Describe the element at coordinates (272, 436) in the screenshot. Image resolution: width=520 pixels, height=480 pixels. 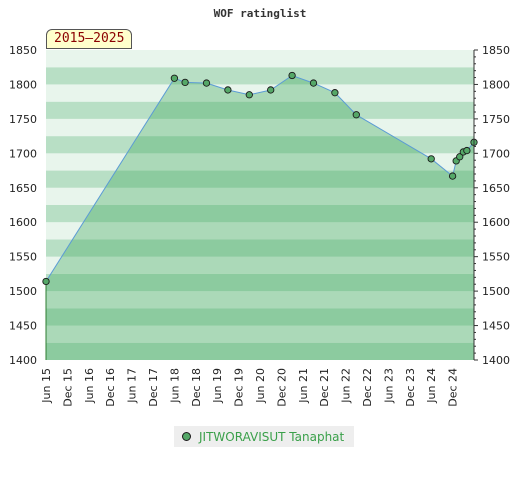
I see `legend-label: JITWORAVISUT Tanaphat` at that location.